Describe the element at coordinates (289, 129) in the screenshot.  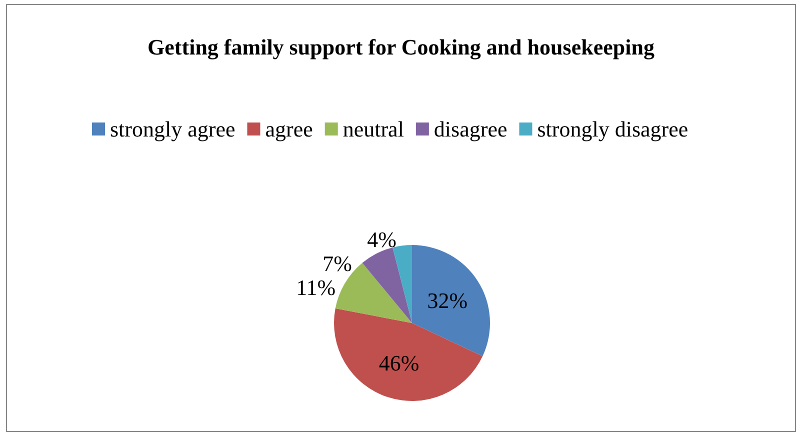
I see `legend-label: agree` at that location.